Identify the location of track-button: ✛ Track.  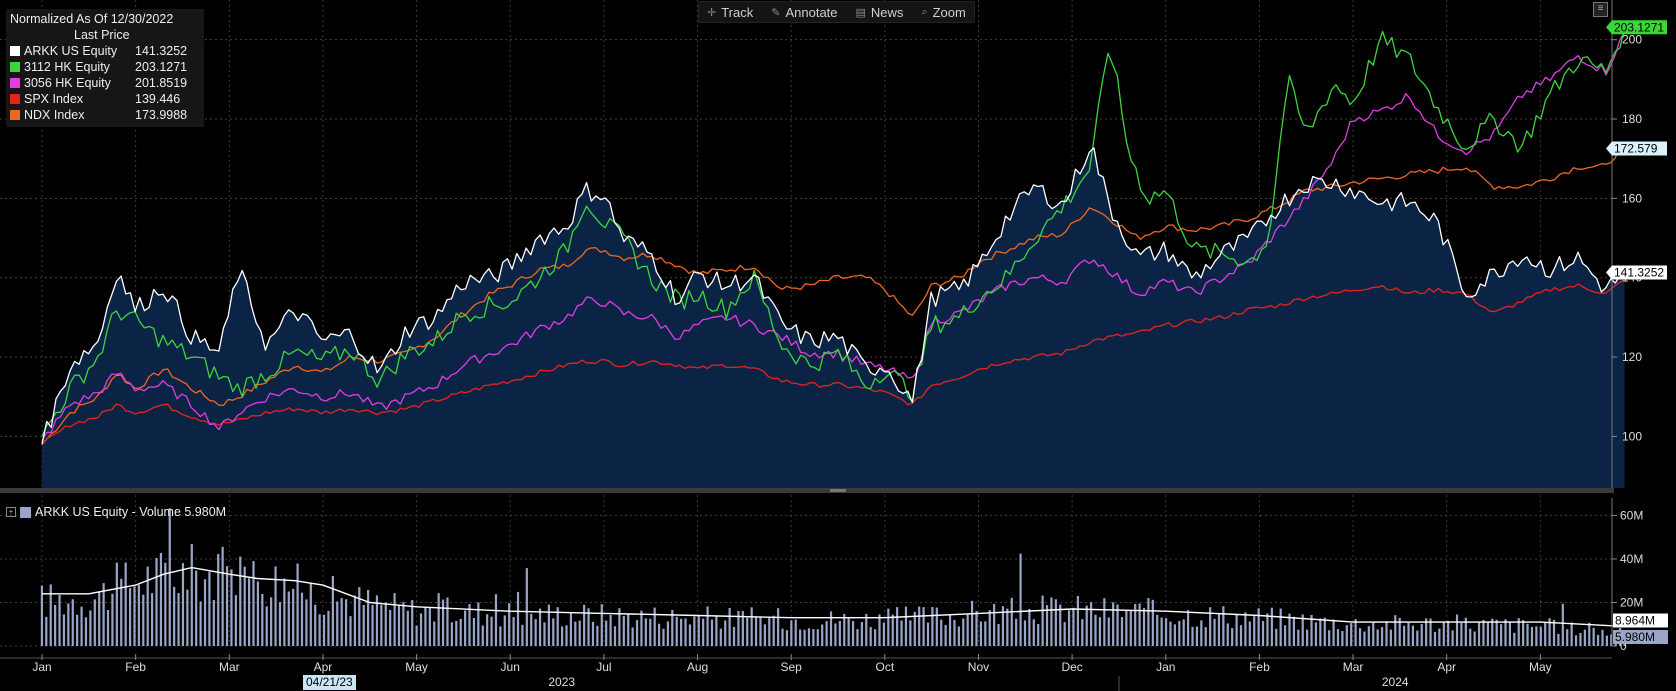
(730, 12).